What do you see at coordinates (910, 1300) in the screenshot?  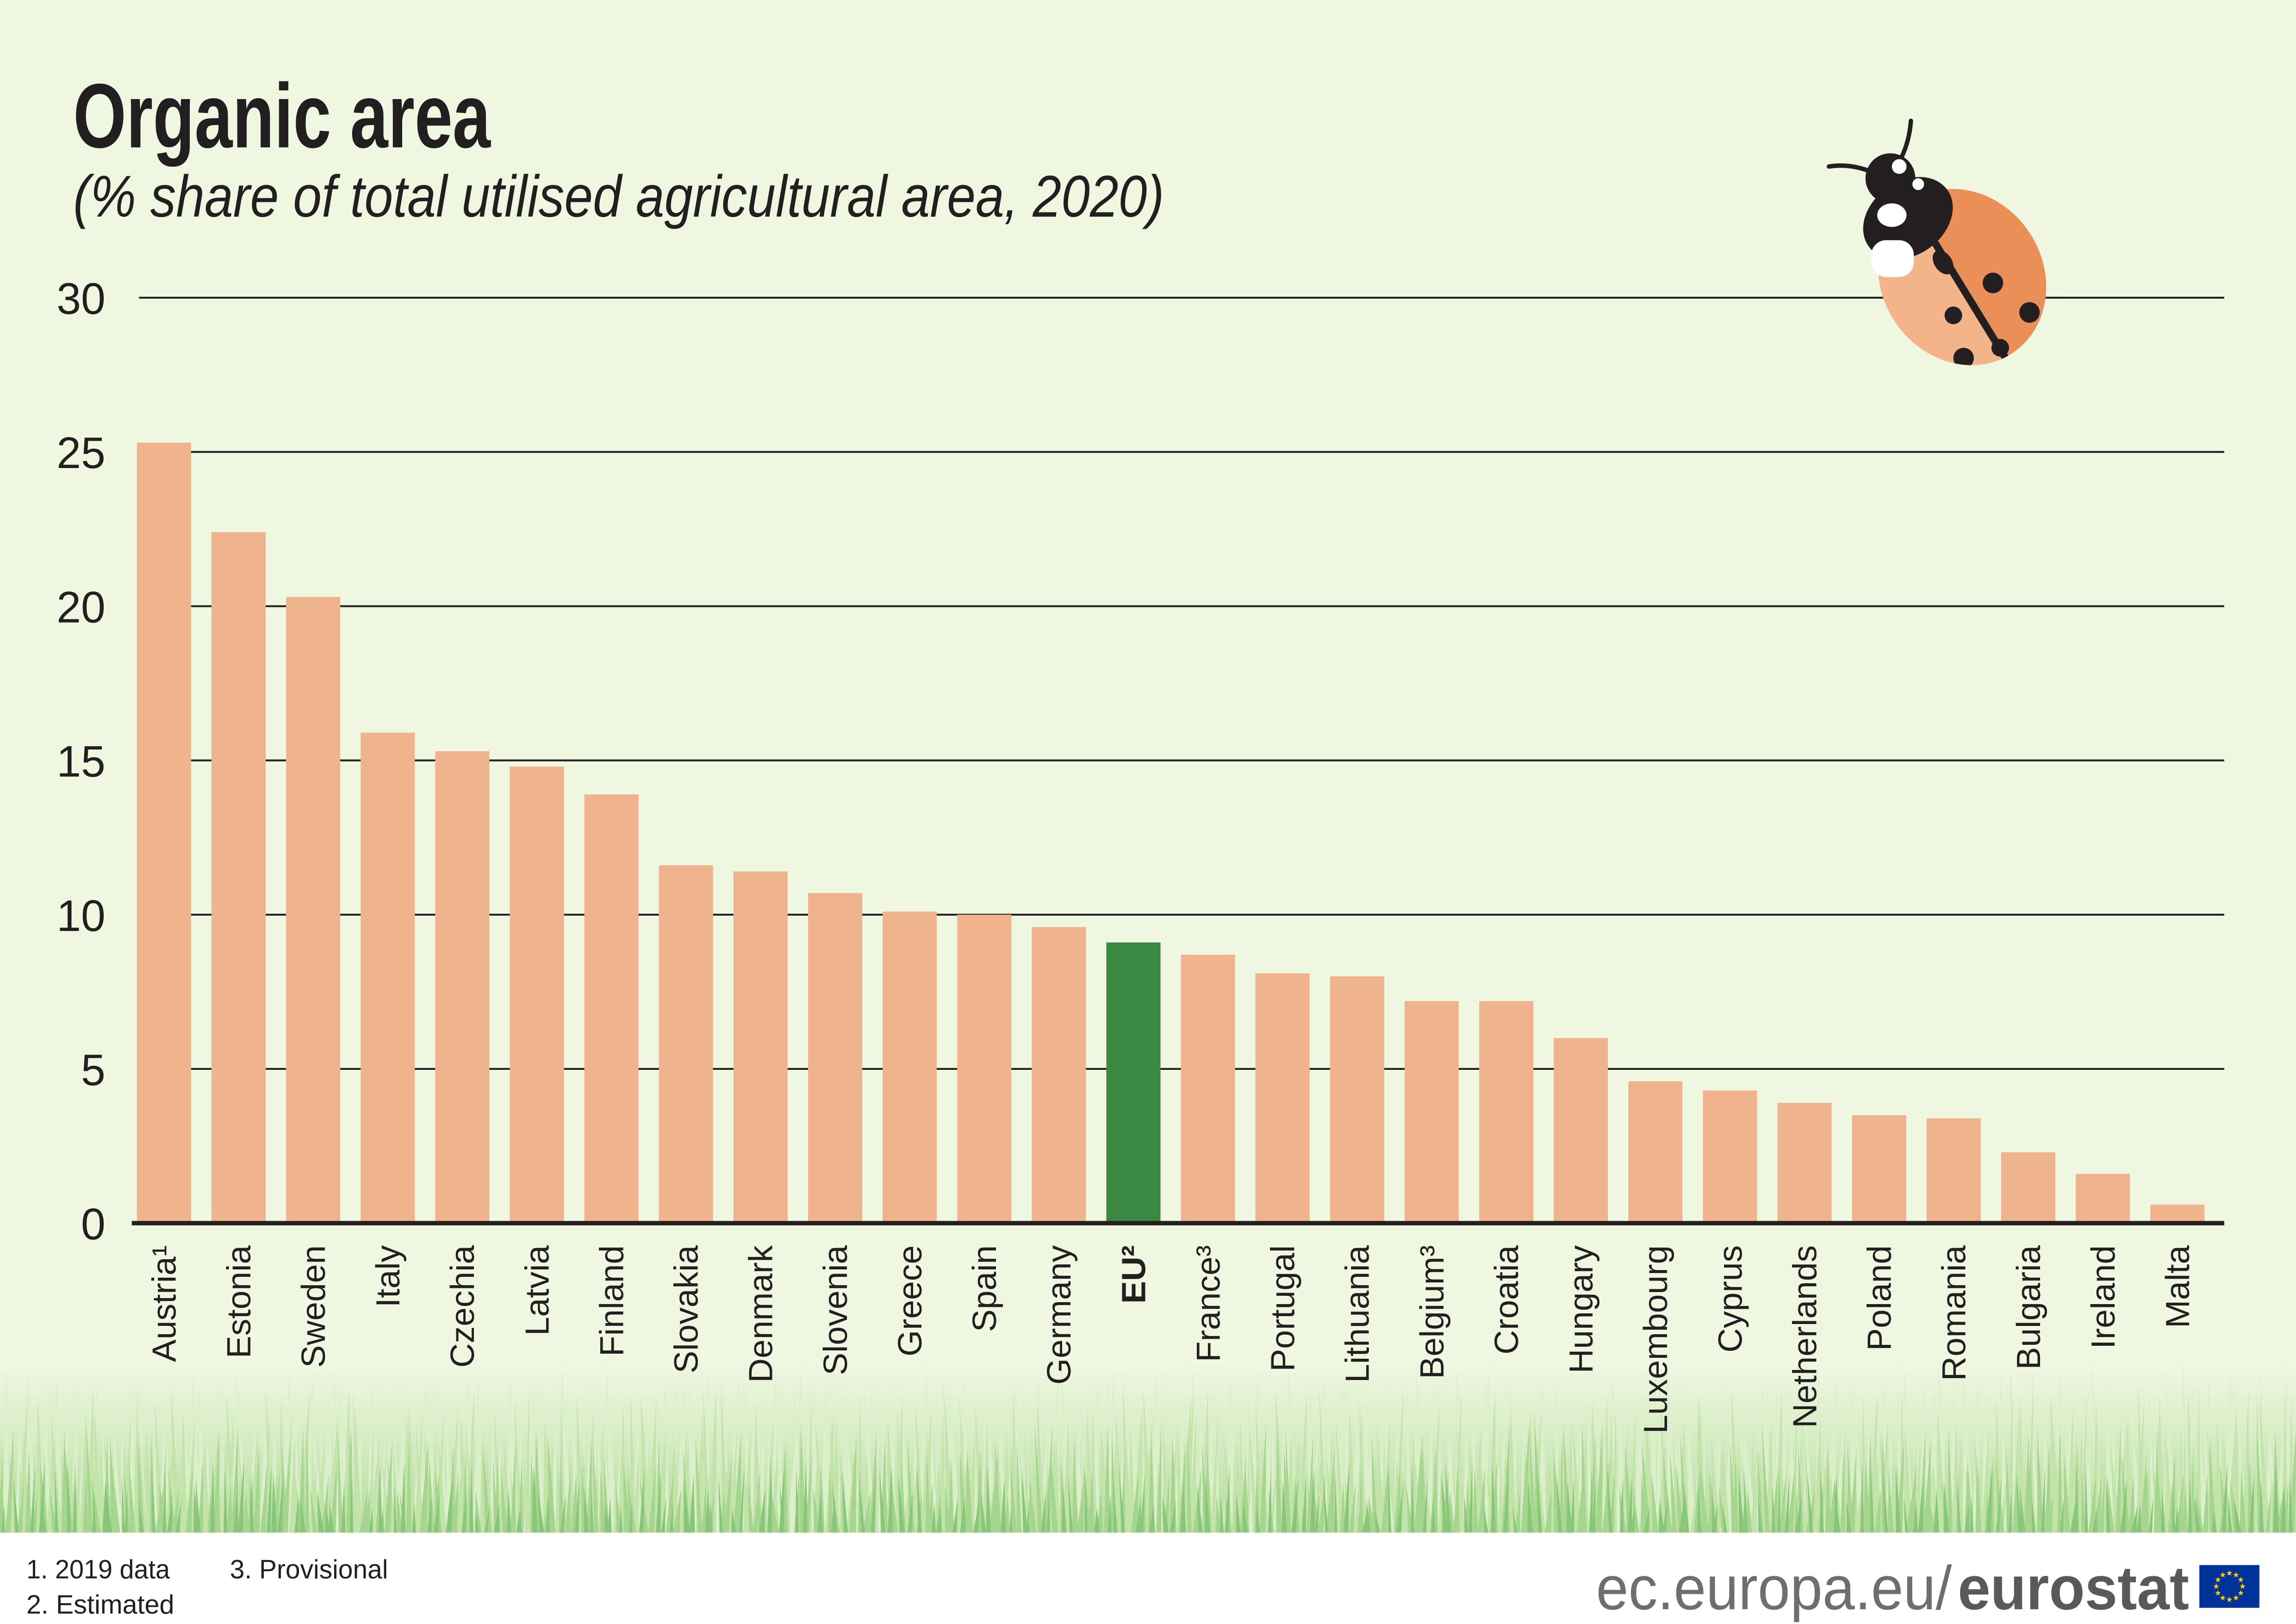 I see `x-category-label: Greece` at bounding box center [910, 1300].